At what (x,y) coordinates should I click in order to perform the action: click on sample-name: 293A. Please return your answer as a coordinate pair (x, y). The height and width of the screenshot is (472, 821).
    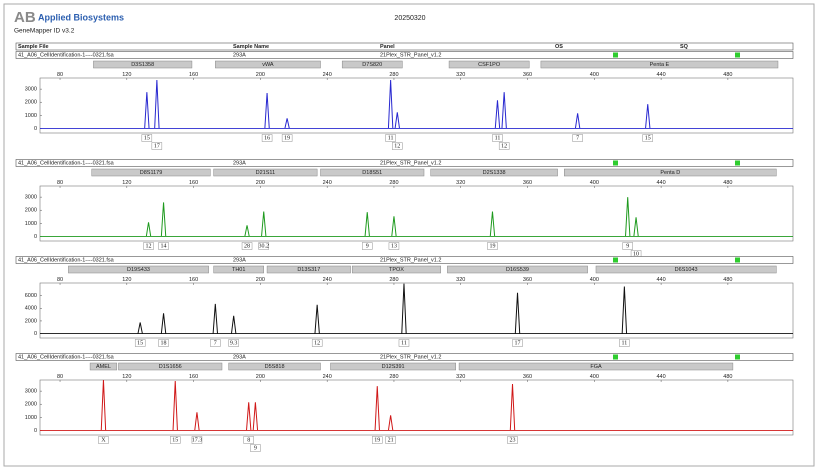
    Looking at the image, I should click on (239, 260).